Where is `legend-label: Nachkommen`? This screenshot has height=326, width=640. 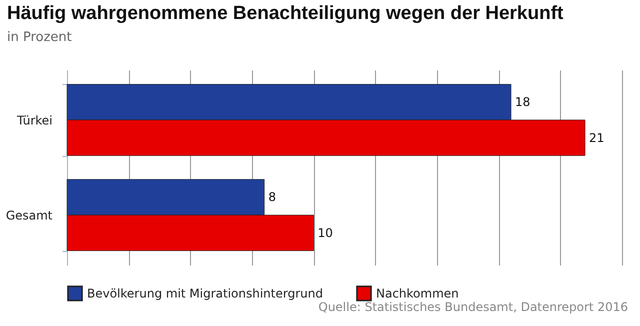 legend-label: Nachkommen is located at coordinates (417, 293).